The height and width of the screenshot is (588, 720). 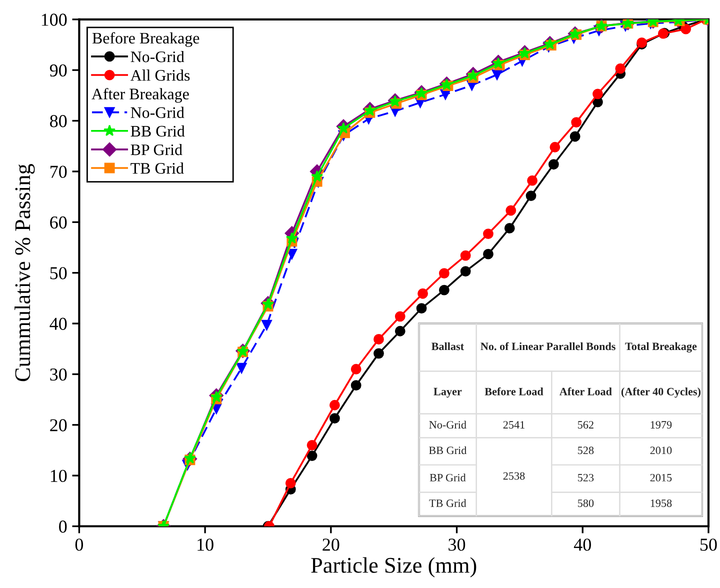 I want to click on annotation: 1958, so click(x=661, y=503).